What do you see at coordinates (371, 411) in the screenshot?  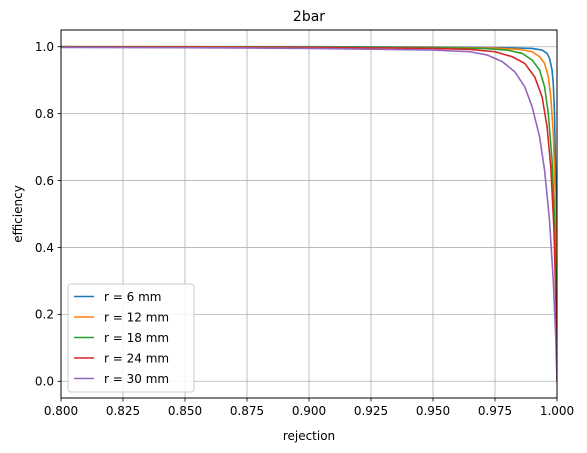 I see `x-tick-label: 0.925` at bounding box center [371, 411].